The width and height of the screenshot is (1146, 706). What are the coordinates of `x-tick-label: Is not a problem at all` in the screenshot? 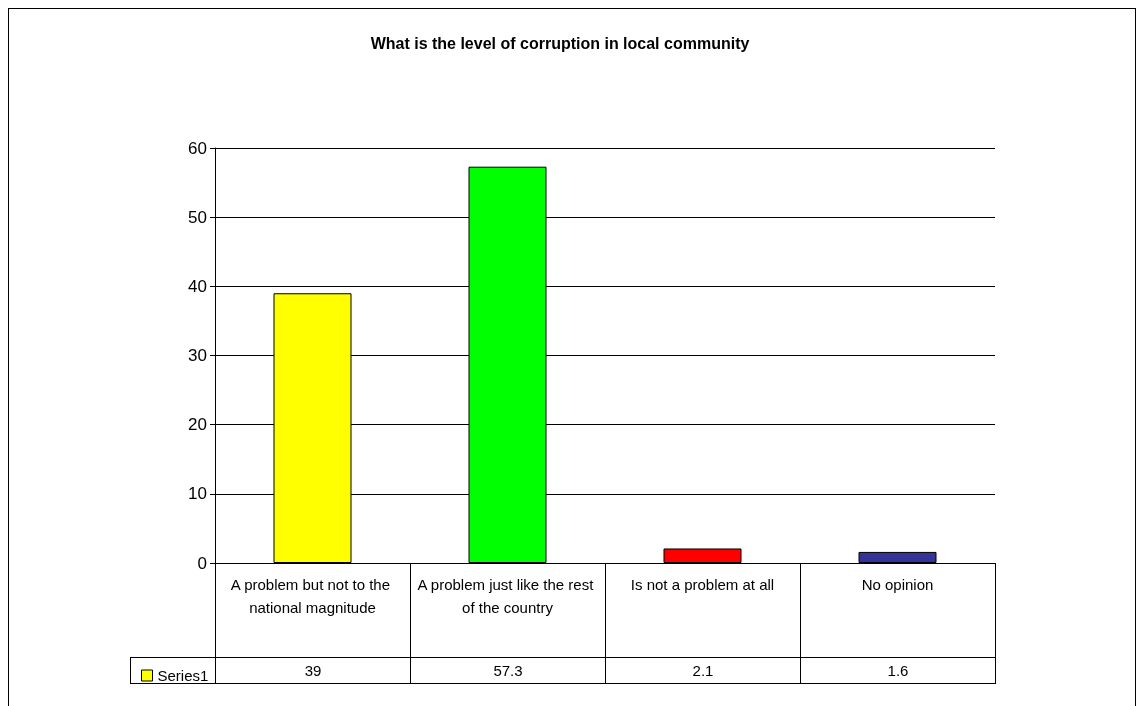 It's located at (702, 584).